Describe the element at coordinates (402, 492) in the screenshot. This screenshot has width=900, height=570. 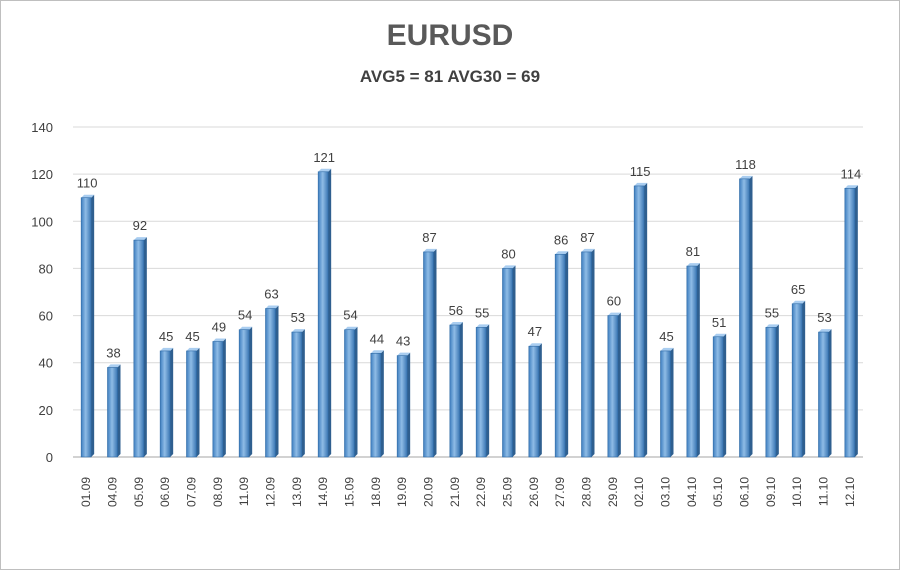
I see `x-tick-label: 19.09` at that location.